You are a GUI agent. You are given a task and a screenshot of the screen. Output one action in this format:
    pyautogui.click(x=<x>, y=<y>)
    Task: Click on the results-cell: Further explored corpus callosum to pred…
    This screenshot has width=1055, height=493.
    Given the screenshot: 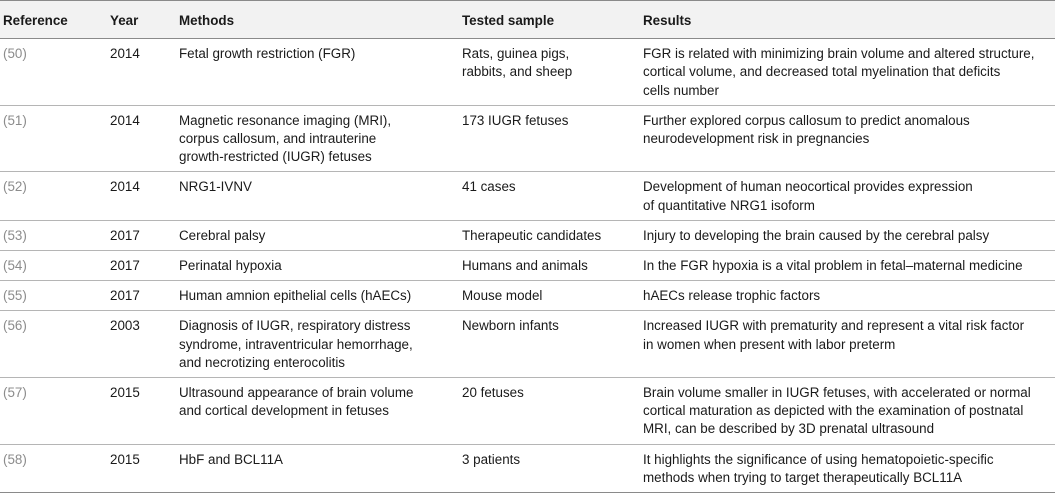 What is the action you would take?
    pyautogui.click(x=806, y=129)
    